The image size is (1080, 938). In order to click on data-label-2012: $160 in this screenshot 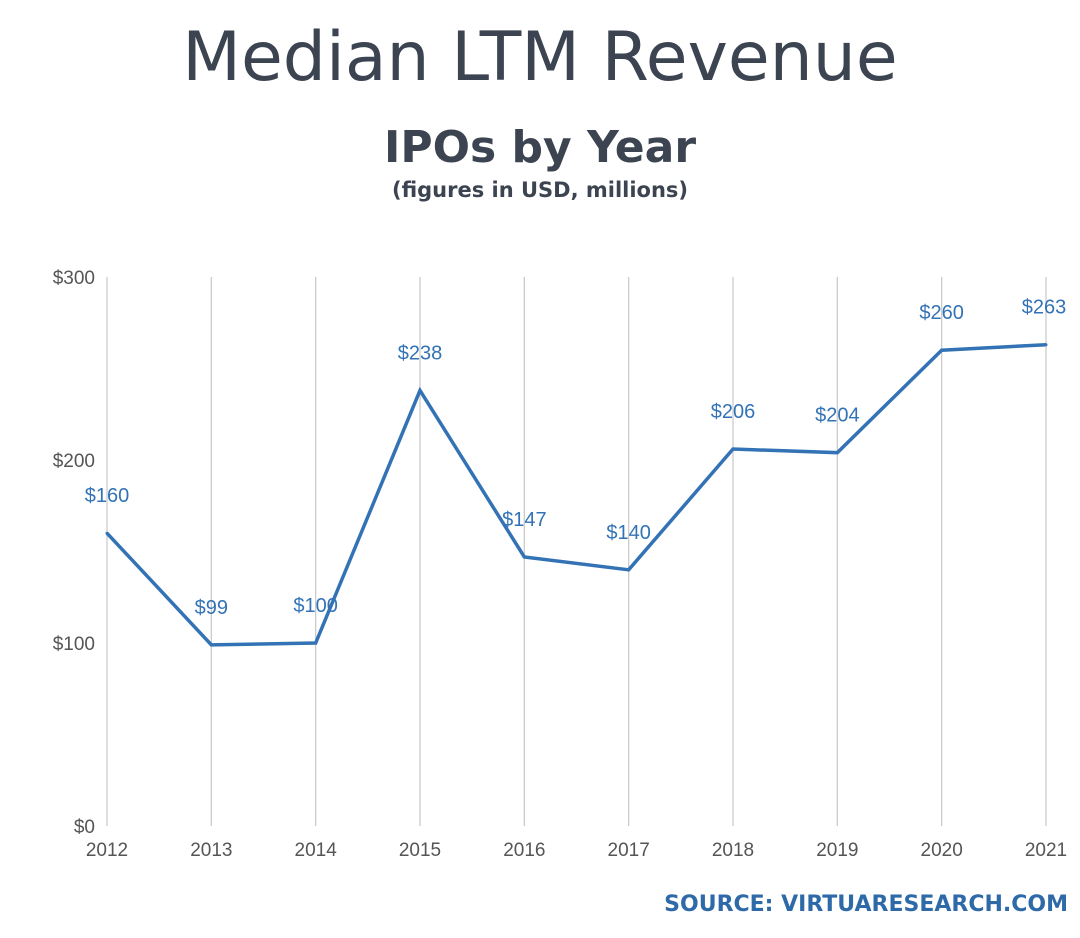, I will do `click(107, 496)`.